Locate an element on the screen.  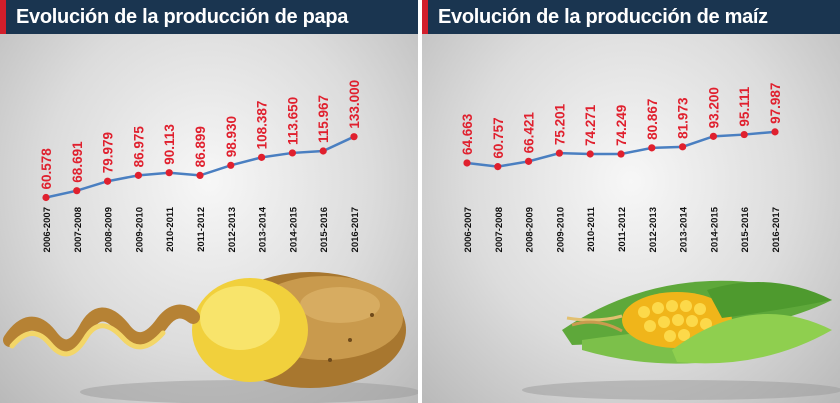
data-label: 98.930 is located at coordinates (231, 136).